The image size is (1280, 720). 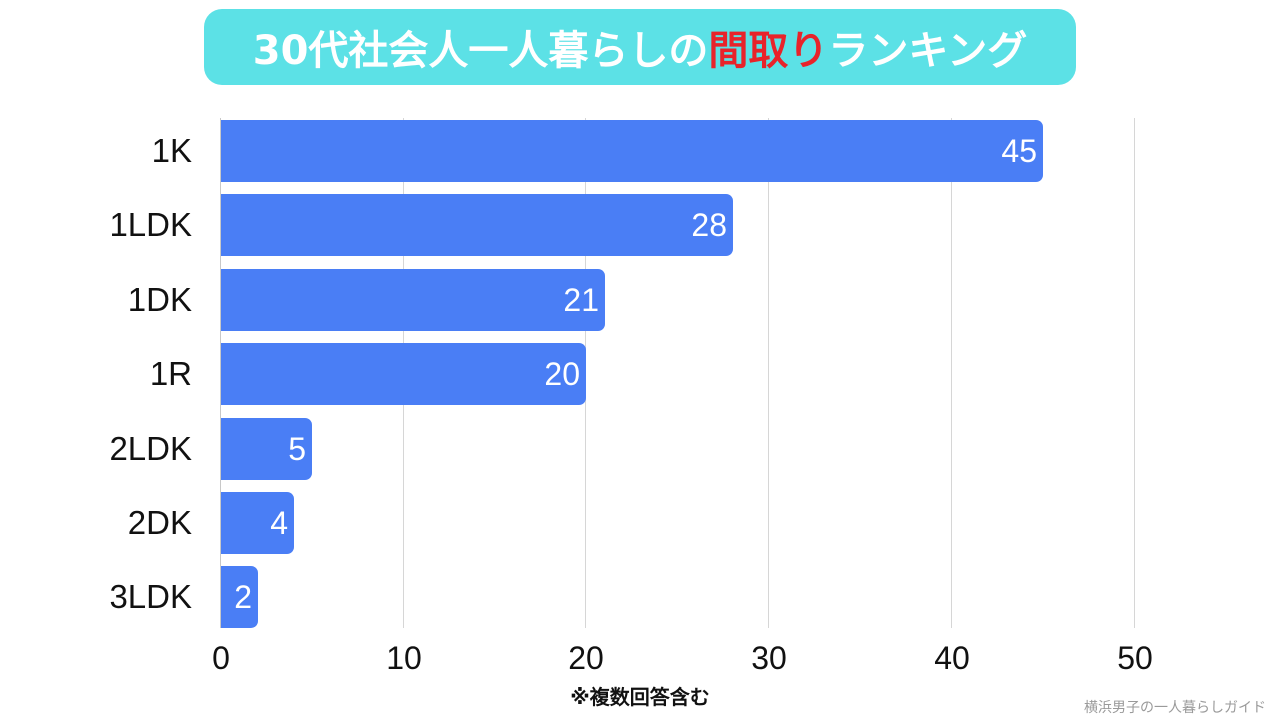 What do you see at coordinates (952, 658) in the screenshot?
I see `x-tick-label: 40` at bounding box center [952, 658].